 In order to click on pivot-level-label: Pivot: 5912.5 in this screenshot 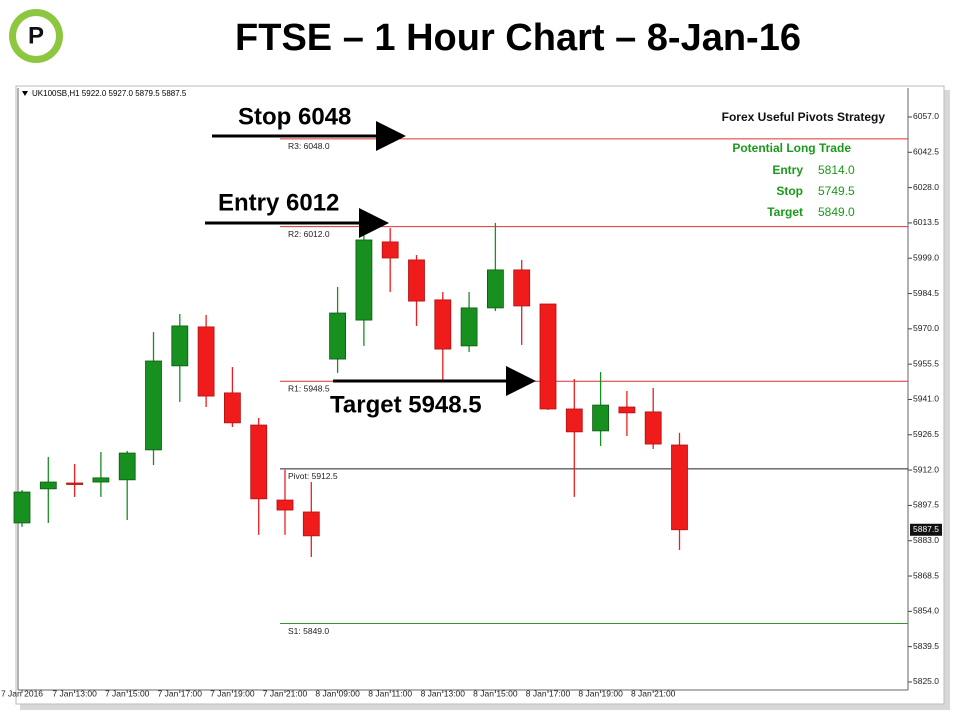, I will do `click(313, 476)`.